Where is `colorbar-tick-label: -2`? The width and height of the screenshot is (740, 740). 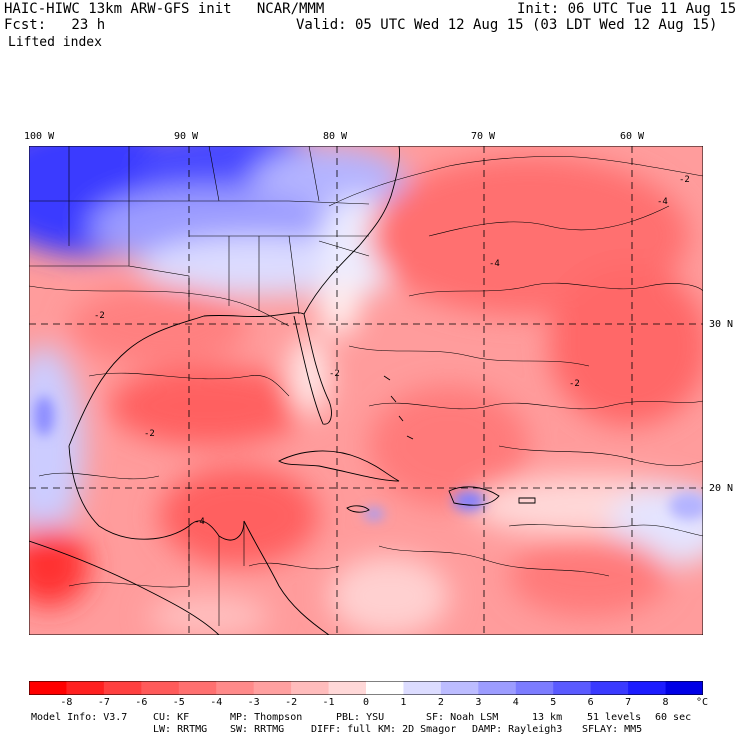 colorbar-tick-label: -2 is located at coordinates (291, 702).